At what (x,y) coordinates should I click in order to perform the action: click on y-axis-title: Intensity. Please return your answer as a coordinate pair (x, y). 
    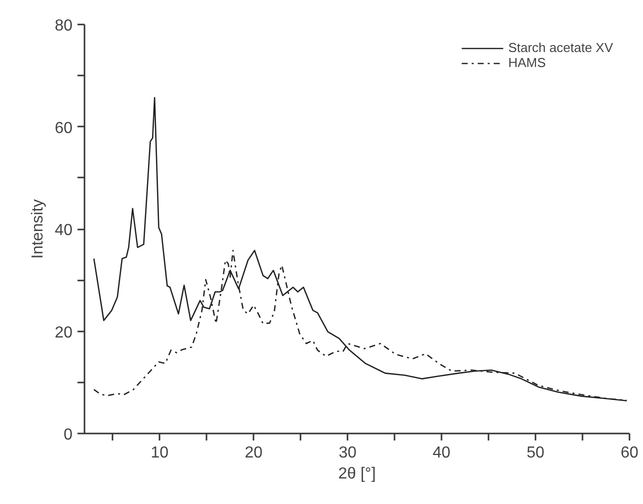
    Looking at the image, I should click on (38, 229).